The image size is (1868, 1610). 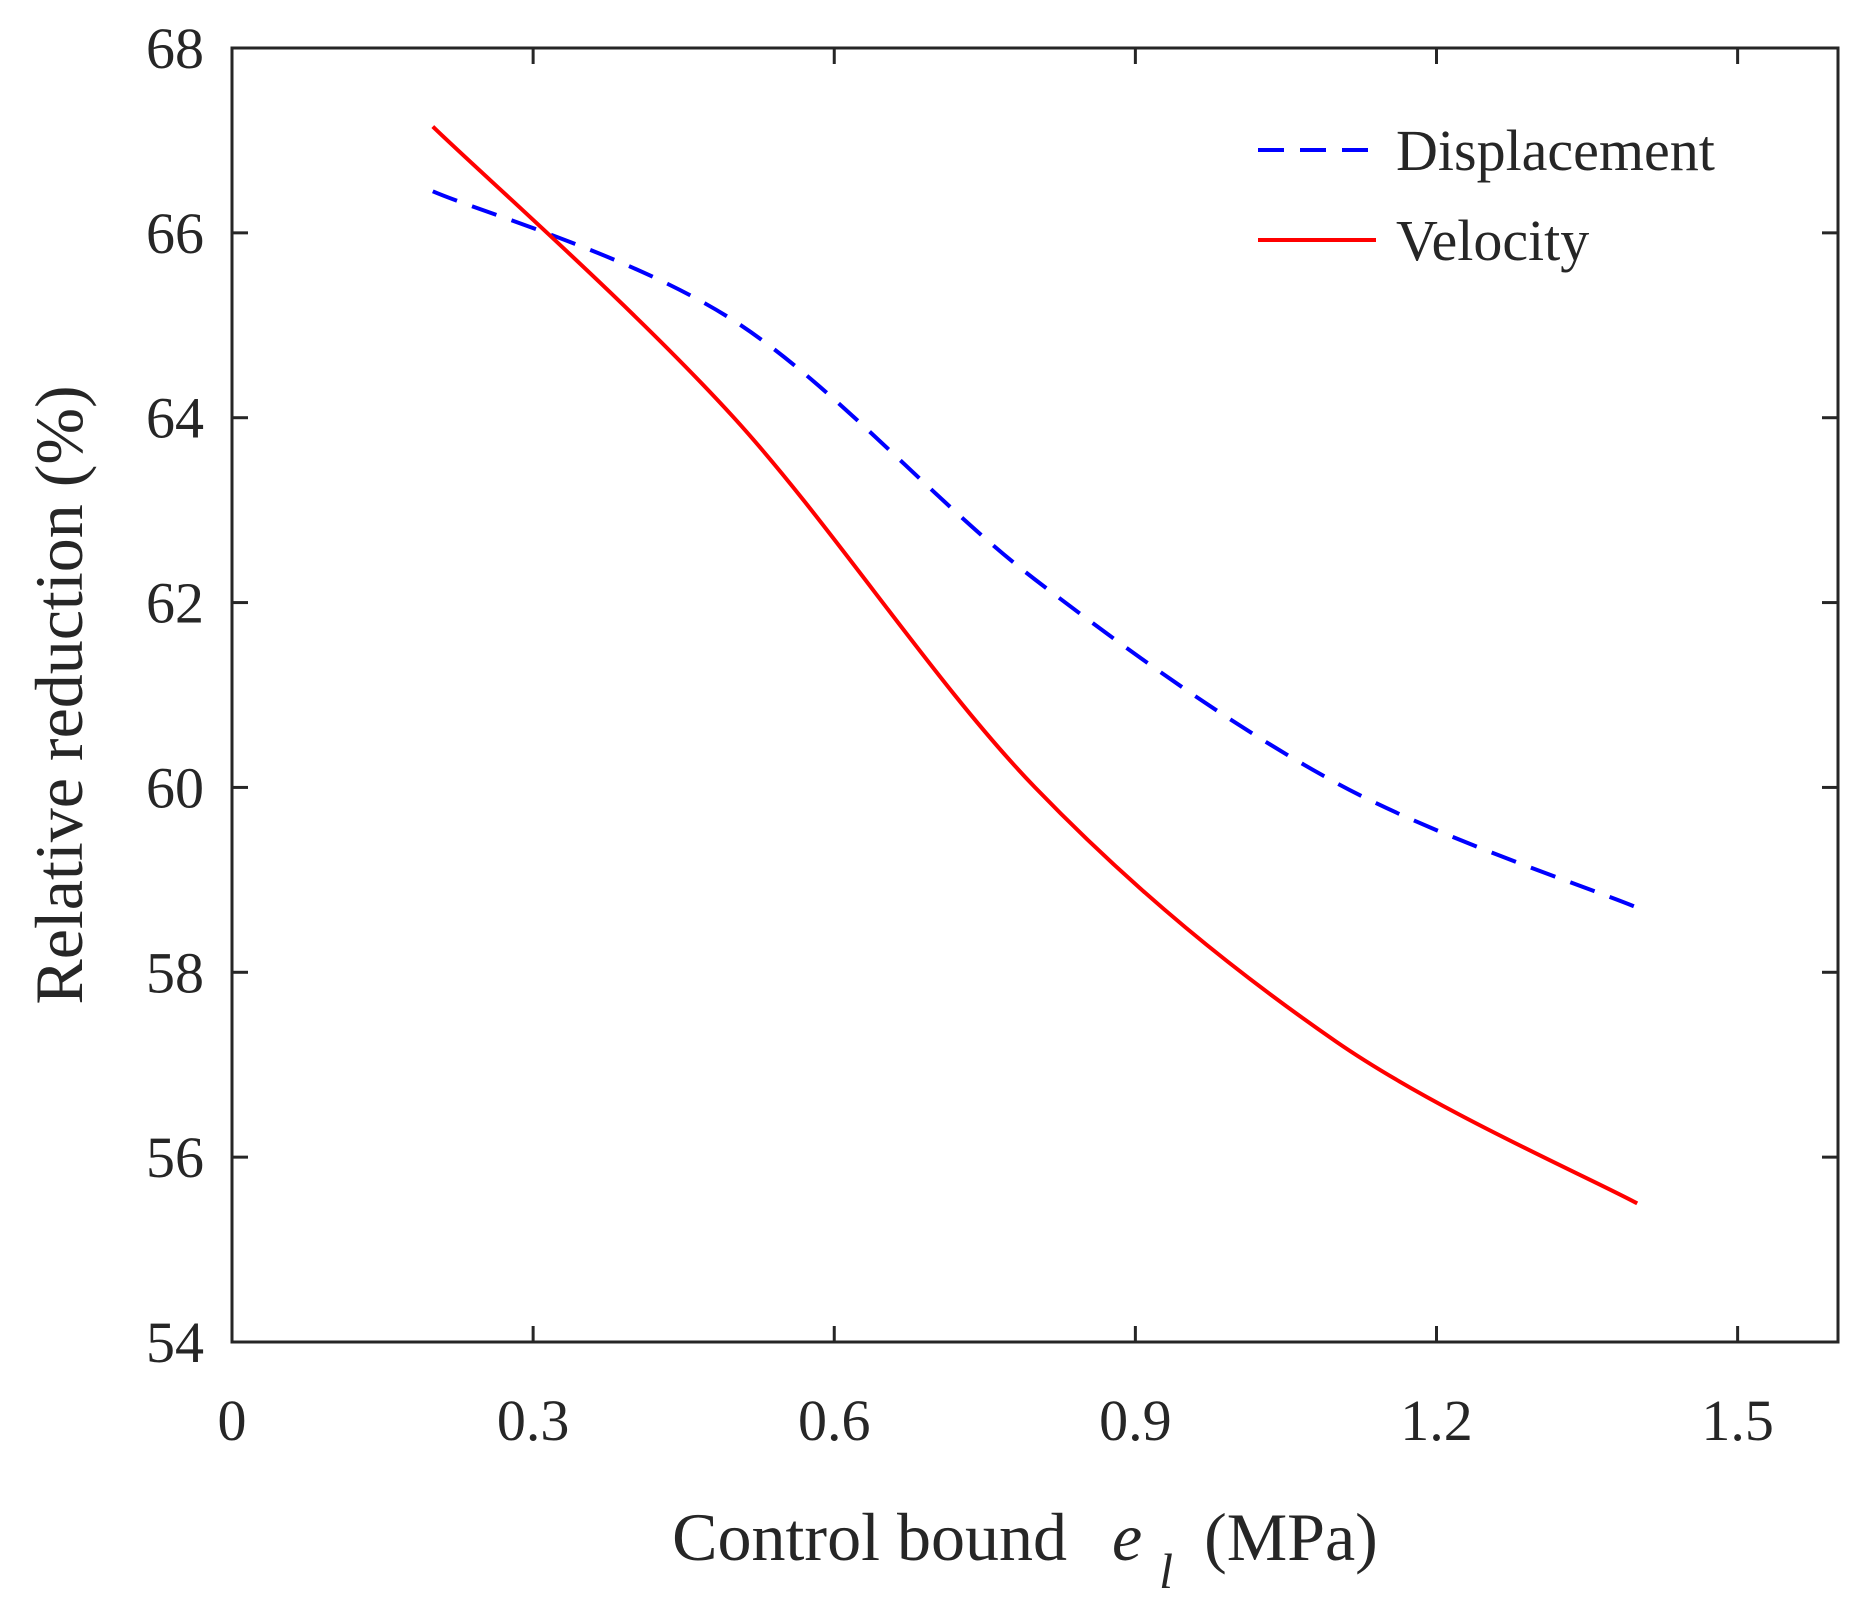 I want to click on x-axis-label-unit: (MPa), so click(x=1291, y=1537).